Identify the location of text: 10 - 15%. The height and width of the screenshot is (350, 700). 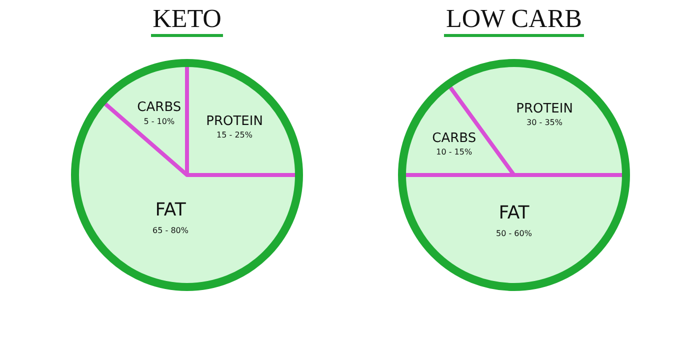
(454, 152).